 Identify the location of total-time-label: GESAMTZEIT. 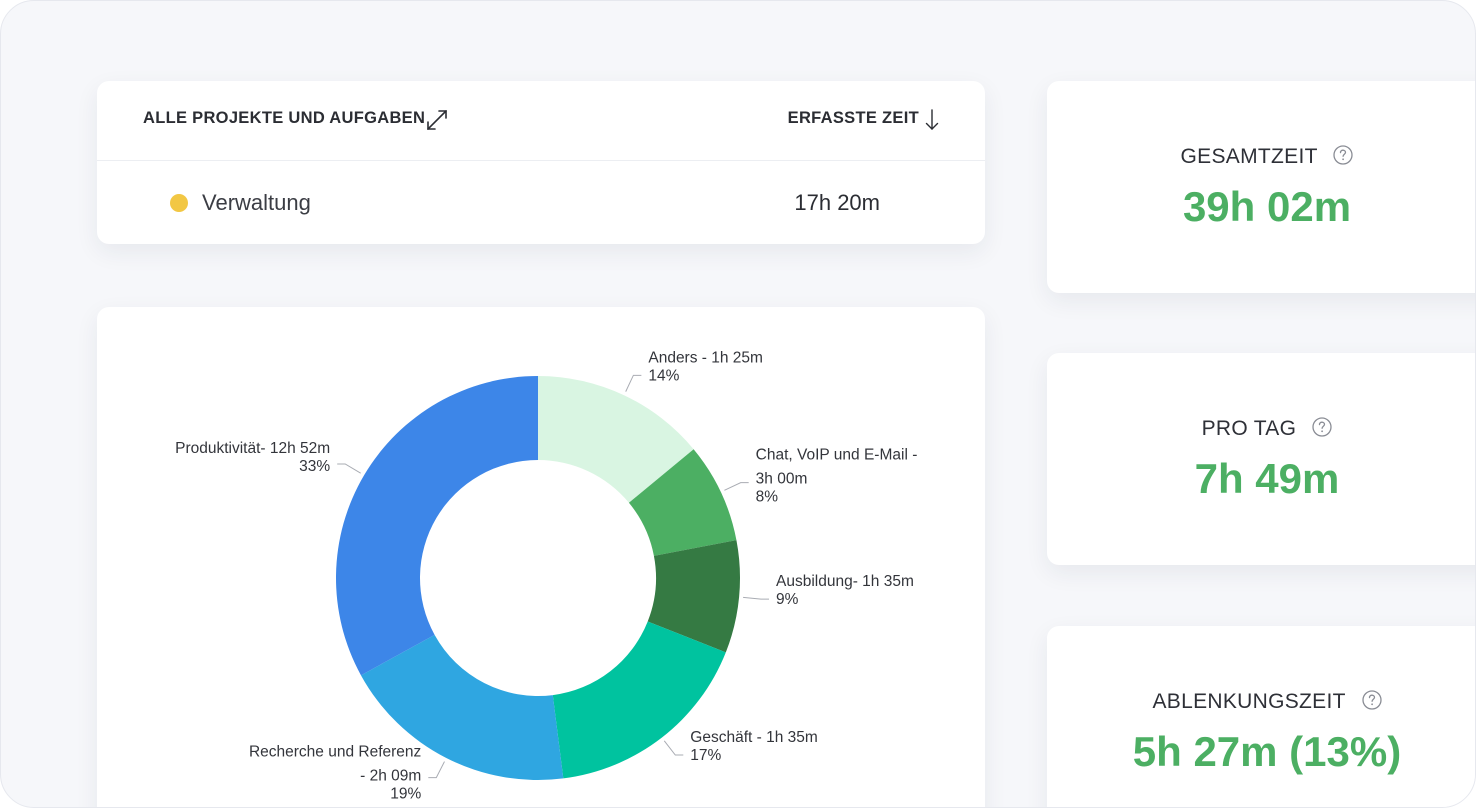
(1249, 156).